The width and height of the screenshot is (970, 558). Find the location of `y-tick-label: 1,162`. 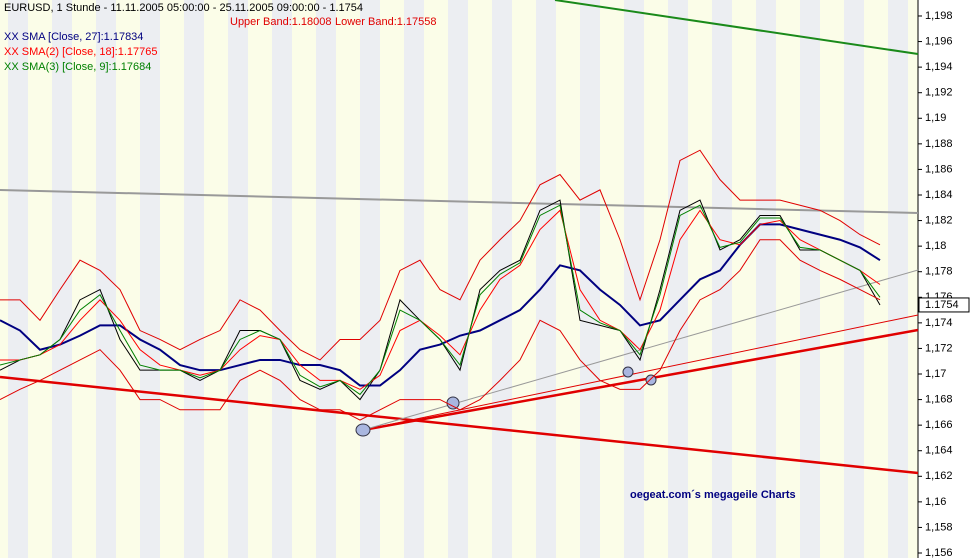

y-tick-label: 1,162 is located at coordinates (939, 476).